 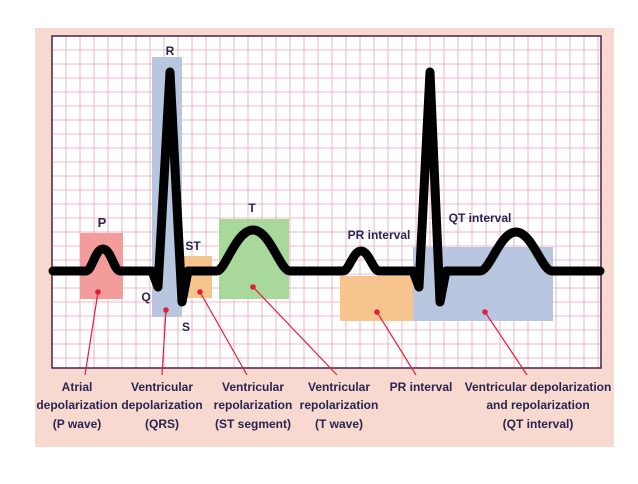 I want to click on label-pr-interval: PR interval, so click(x=379, y=235).